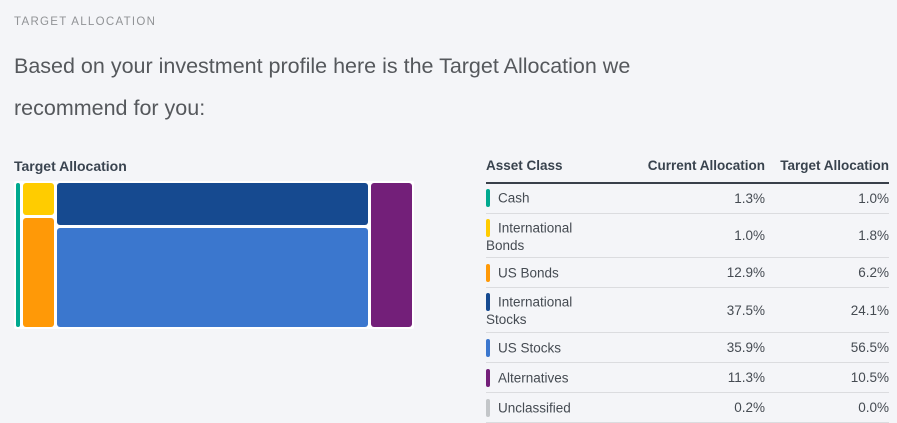 The height and width of the screenshot is (423, 897). I want to click on table-row-international-bonds: International Bonds 1.0% 1.8%, so click(687, 236).